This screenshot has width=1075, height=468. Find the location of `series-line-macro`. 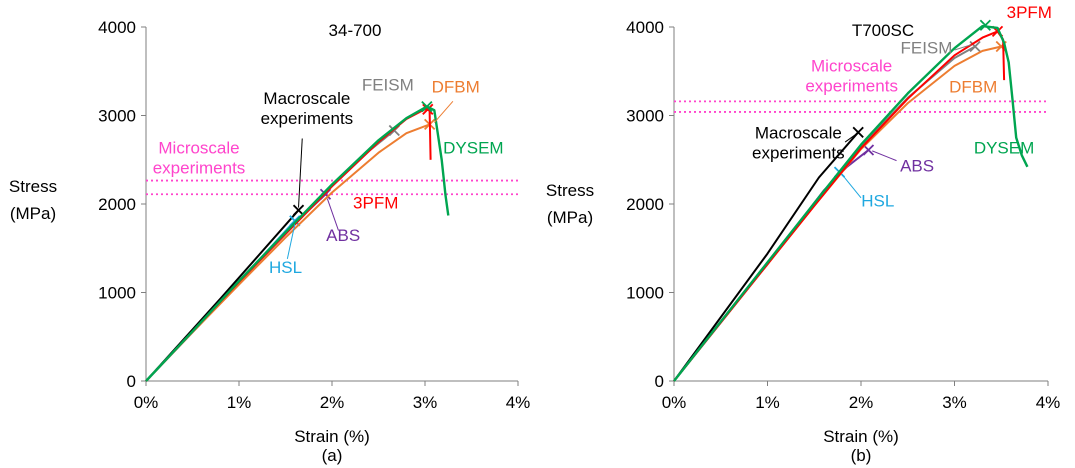

series-line-macro is located at coordinates (766, 256).